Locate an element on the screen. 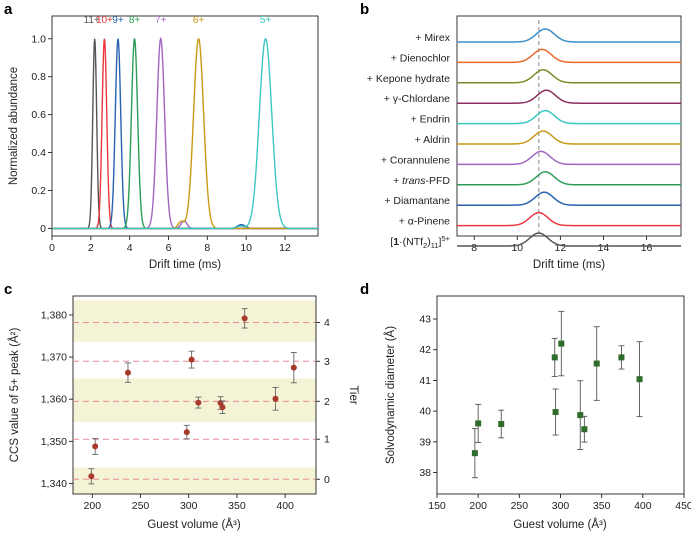  panel-letter-b: b is located at coordinates (364, 9).